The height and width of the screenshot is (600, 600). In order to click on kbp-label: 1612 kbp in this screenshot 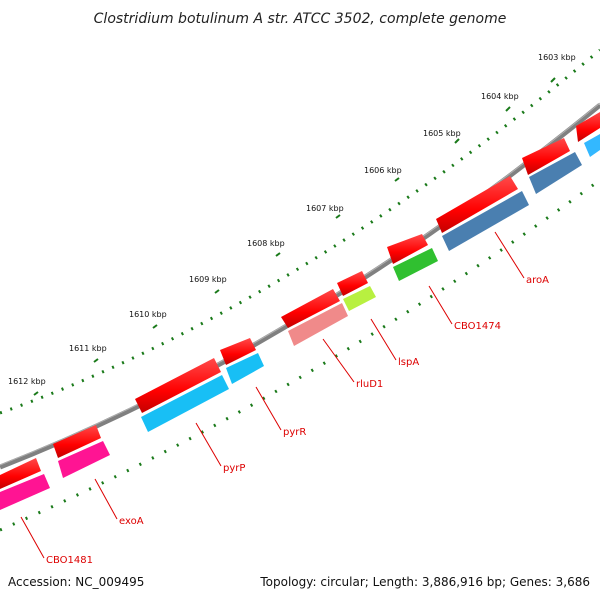, I will do `click(27, 381)`.